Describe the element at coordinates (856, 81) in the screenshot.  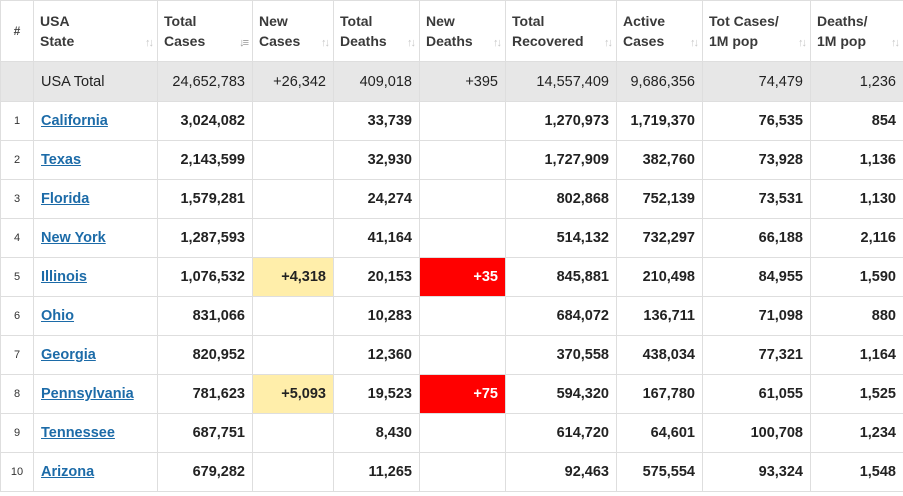
I see `total-row-deaths-per-1m: 1,236` at that location.